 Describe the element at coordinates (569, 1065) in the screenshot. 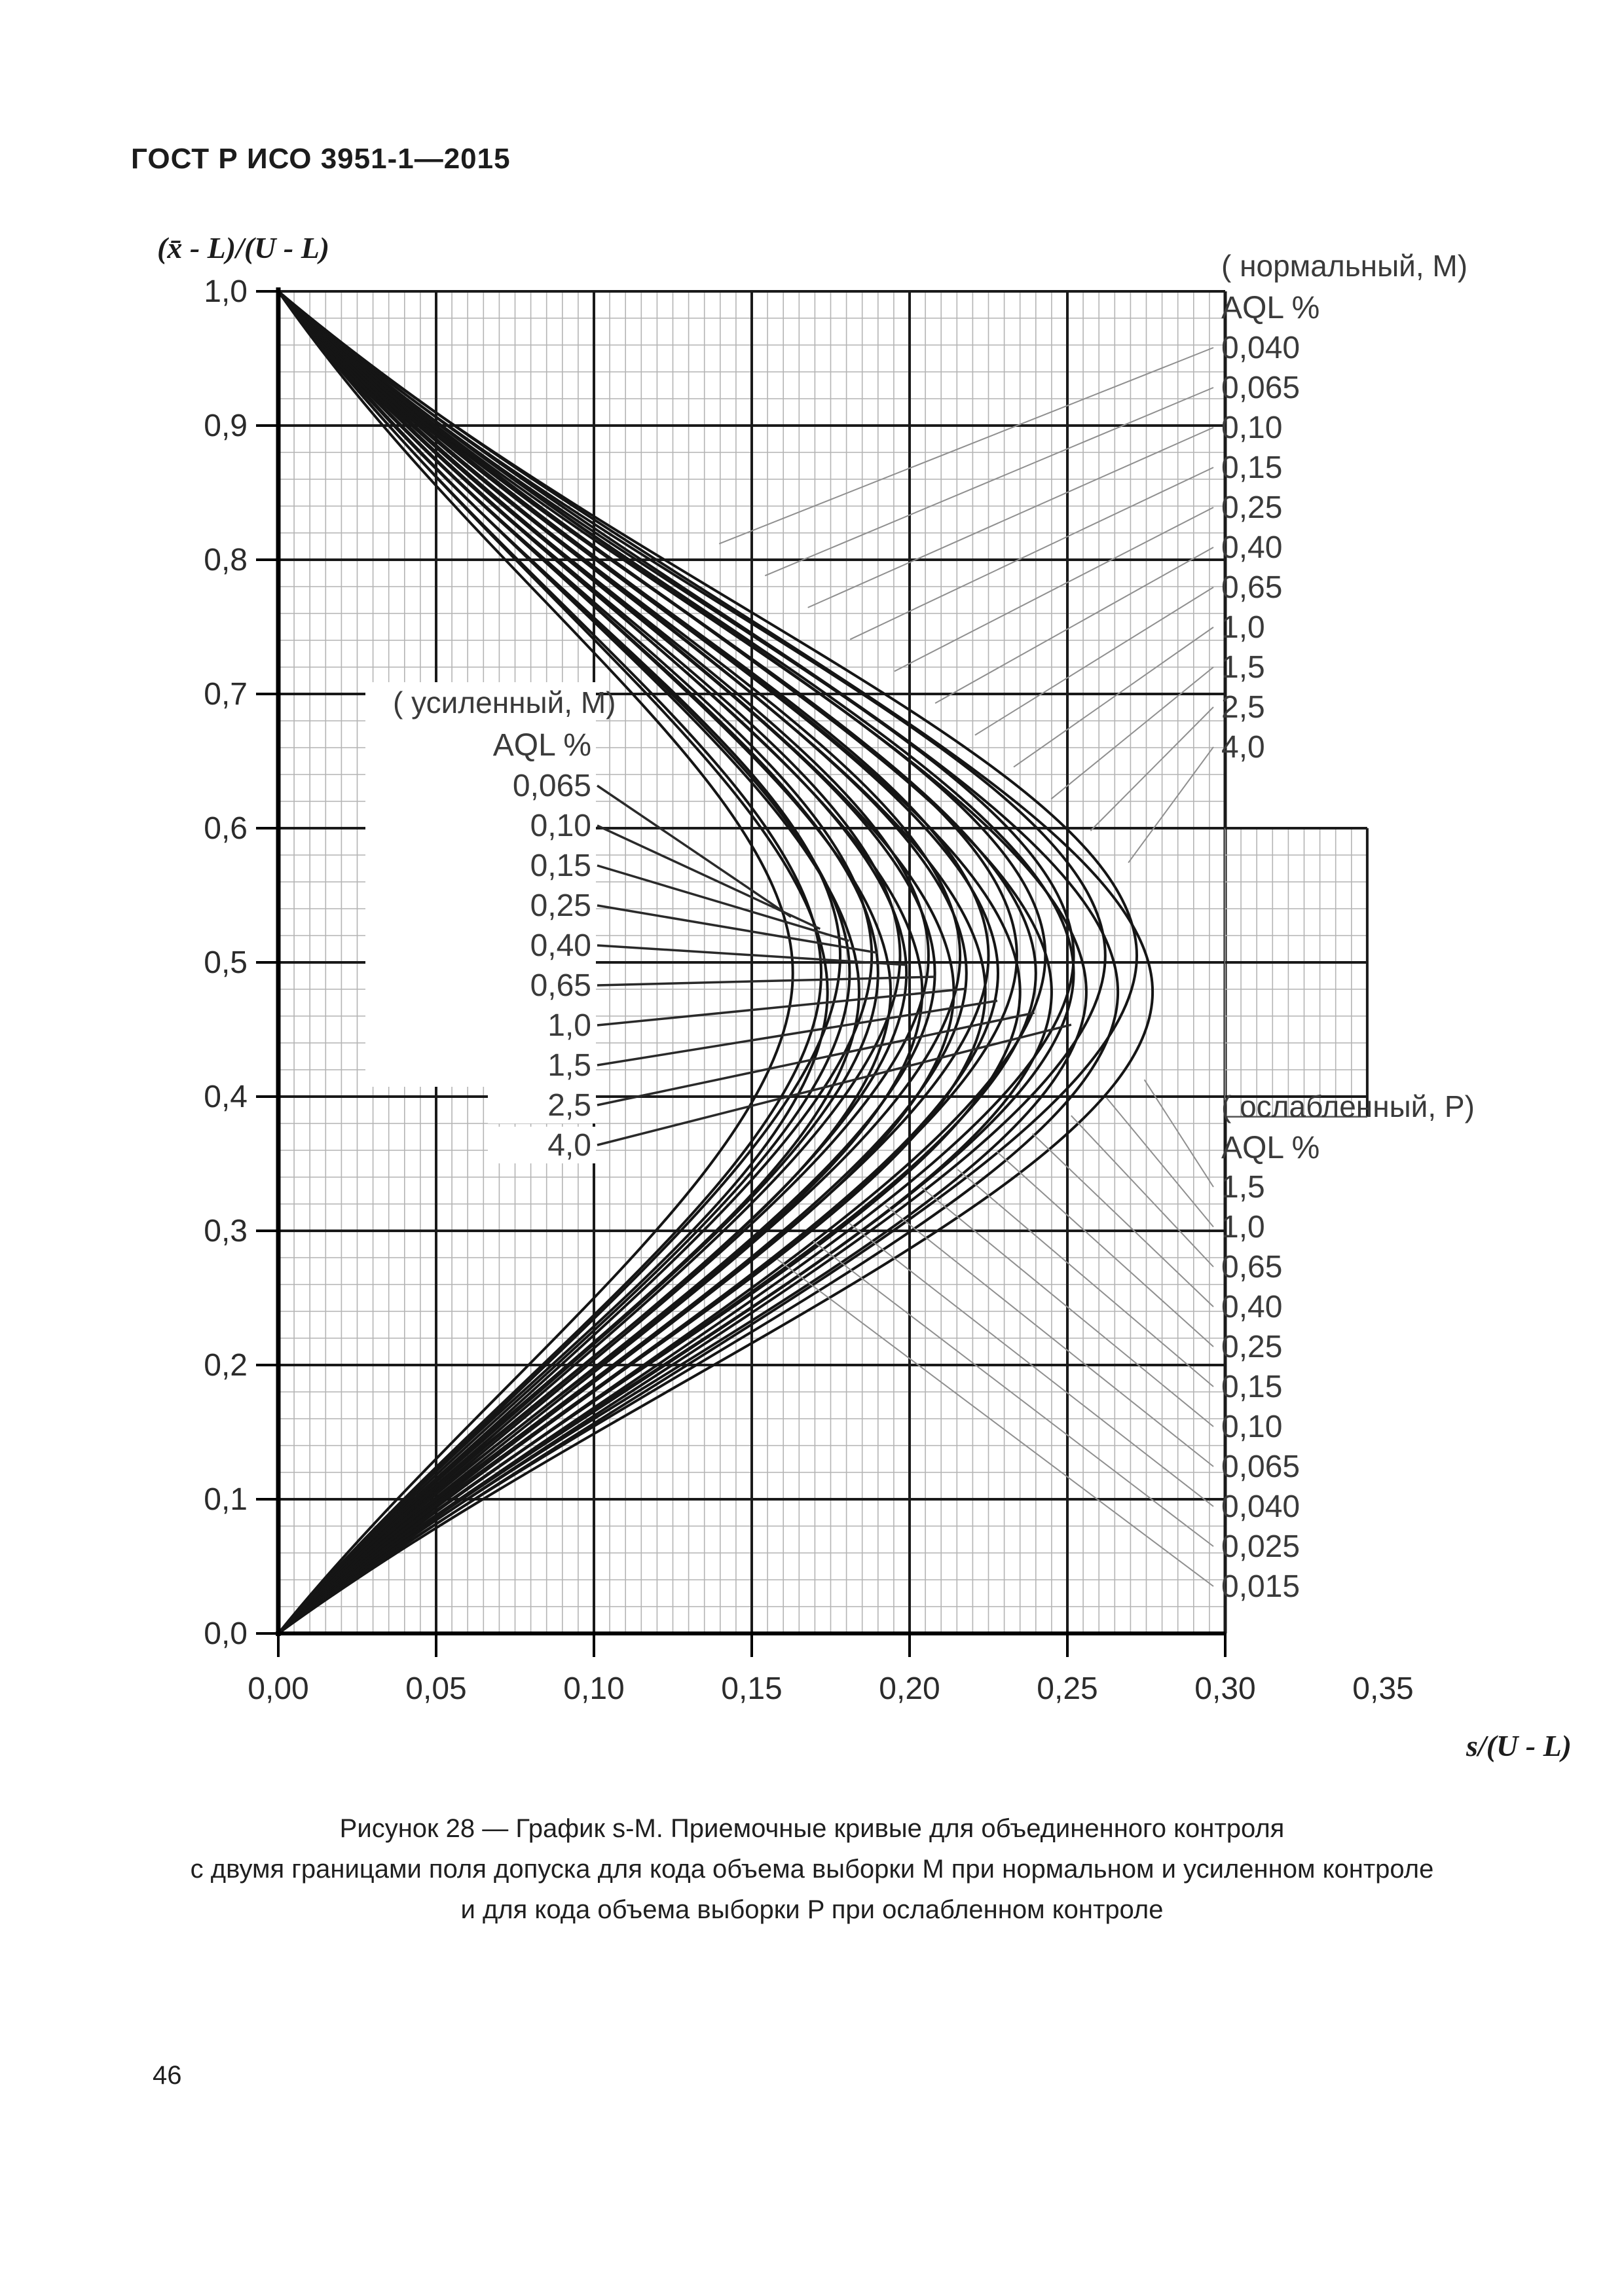

I see `aql-label-tightened-1,5: 1,5` at that location.